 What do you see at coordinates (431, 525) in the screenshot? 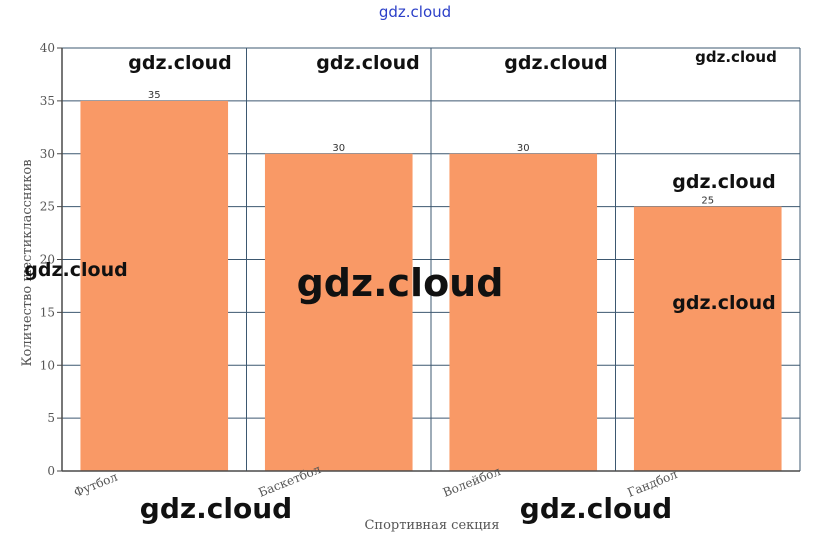
I see `x-axis-title: Спортивная секция` at bounding box center [431, 525].